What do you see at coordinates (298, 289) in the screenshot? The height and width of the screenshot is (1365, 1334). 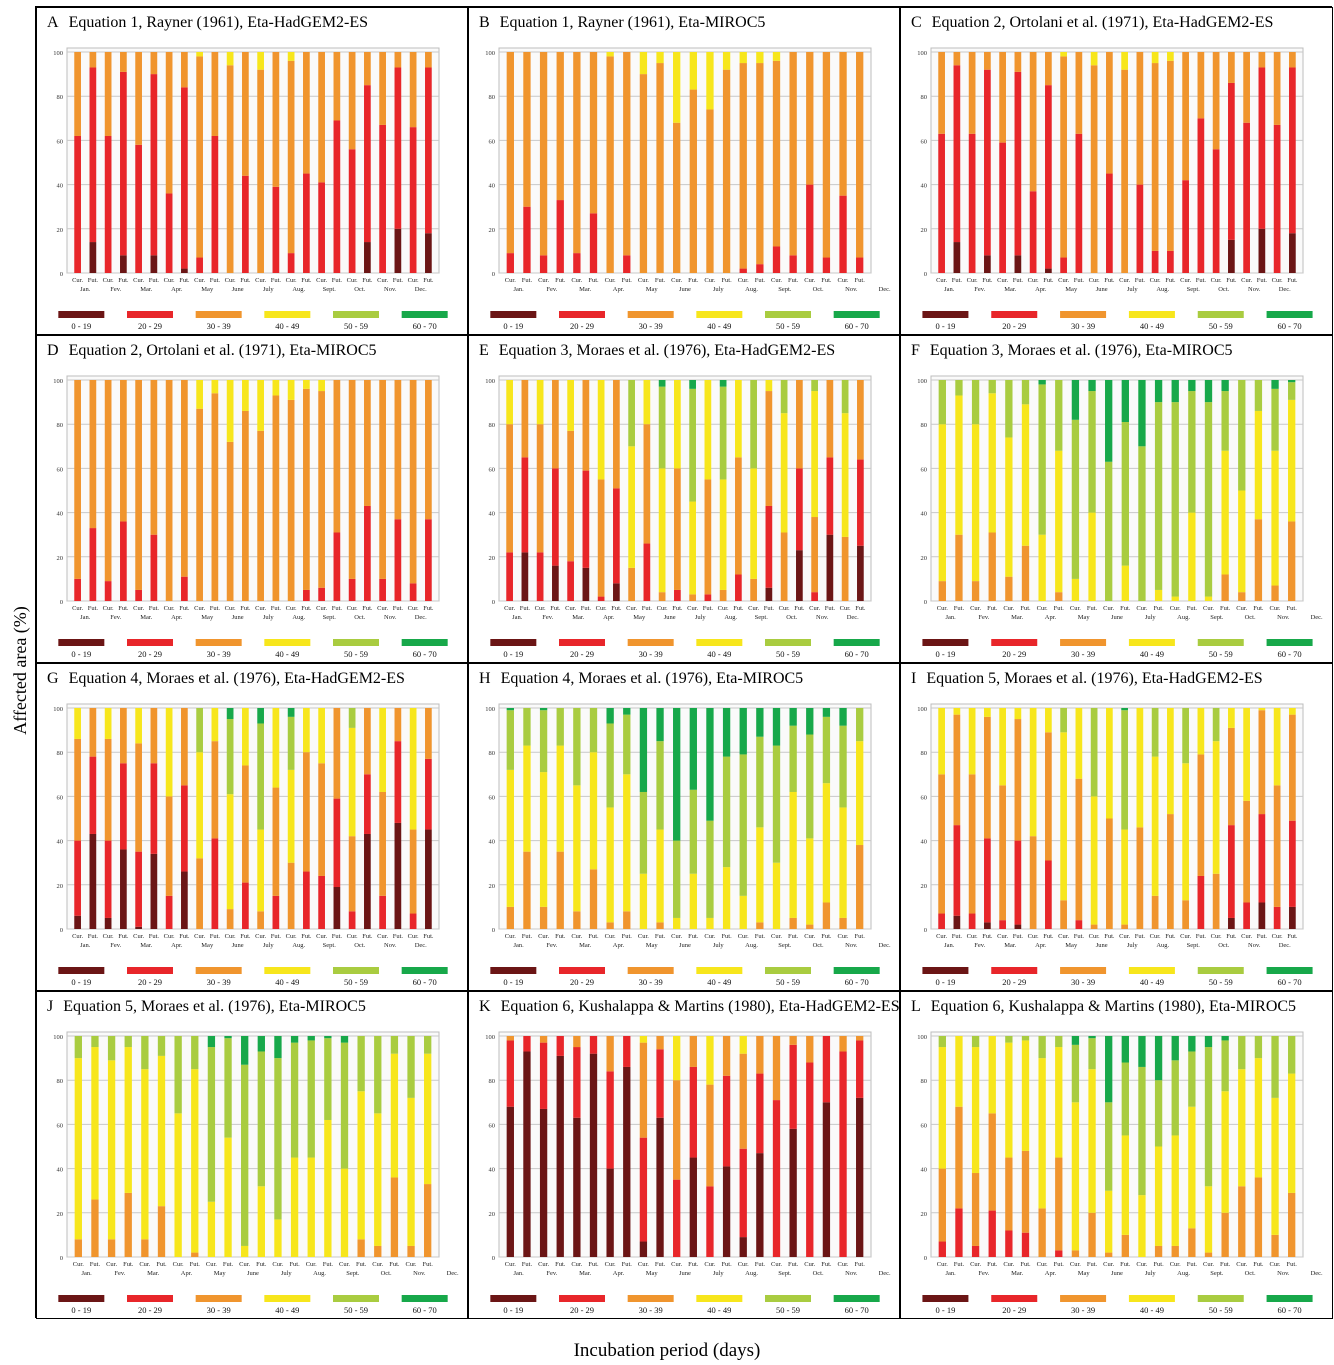 I see `month-label: Aug.` at bounding box center [298, 289].